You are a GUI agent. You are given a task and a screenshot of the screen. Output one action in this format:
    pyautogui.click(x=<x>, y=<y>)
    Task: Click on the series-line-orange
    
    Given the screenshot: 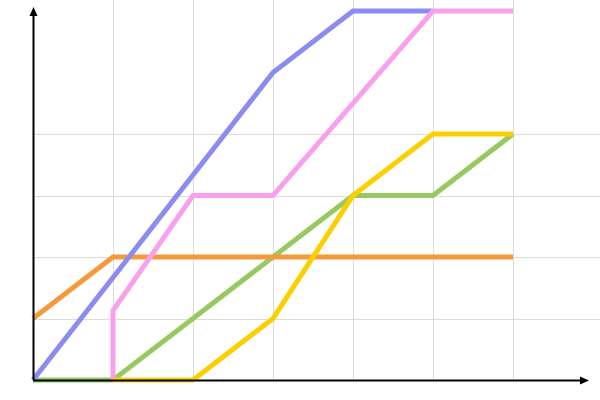 What is the action you would take?
    pyautogui.click(x=272, y=287)
    